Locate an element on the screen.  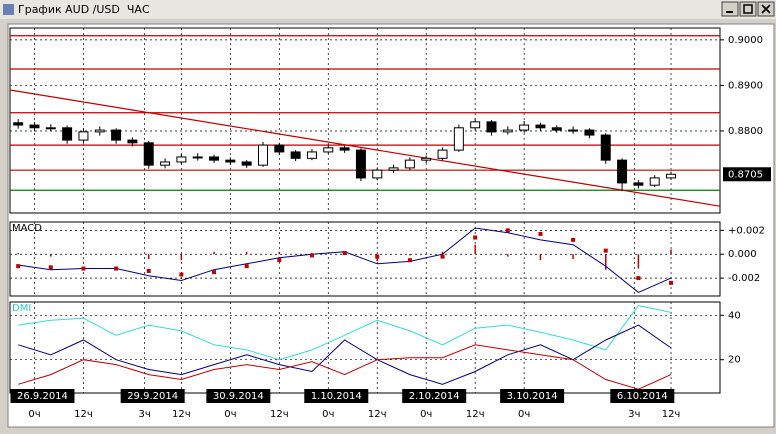
date-label: 29.9.2014 is located at coordinates (152, 396).